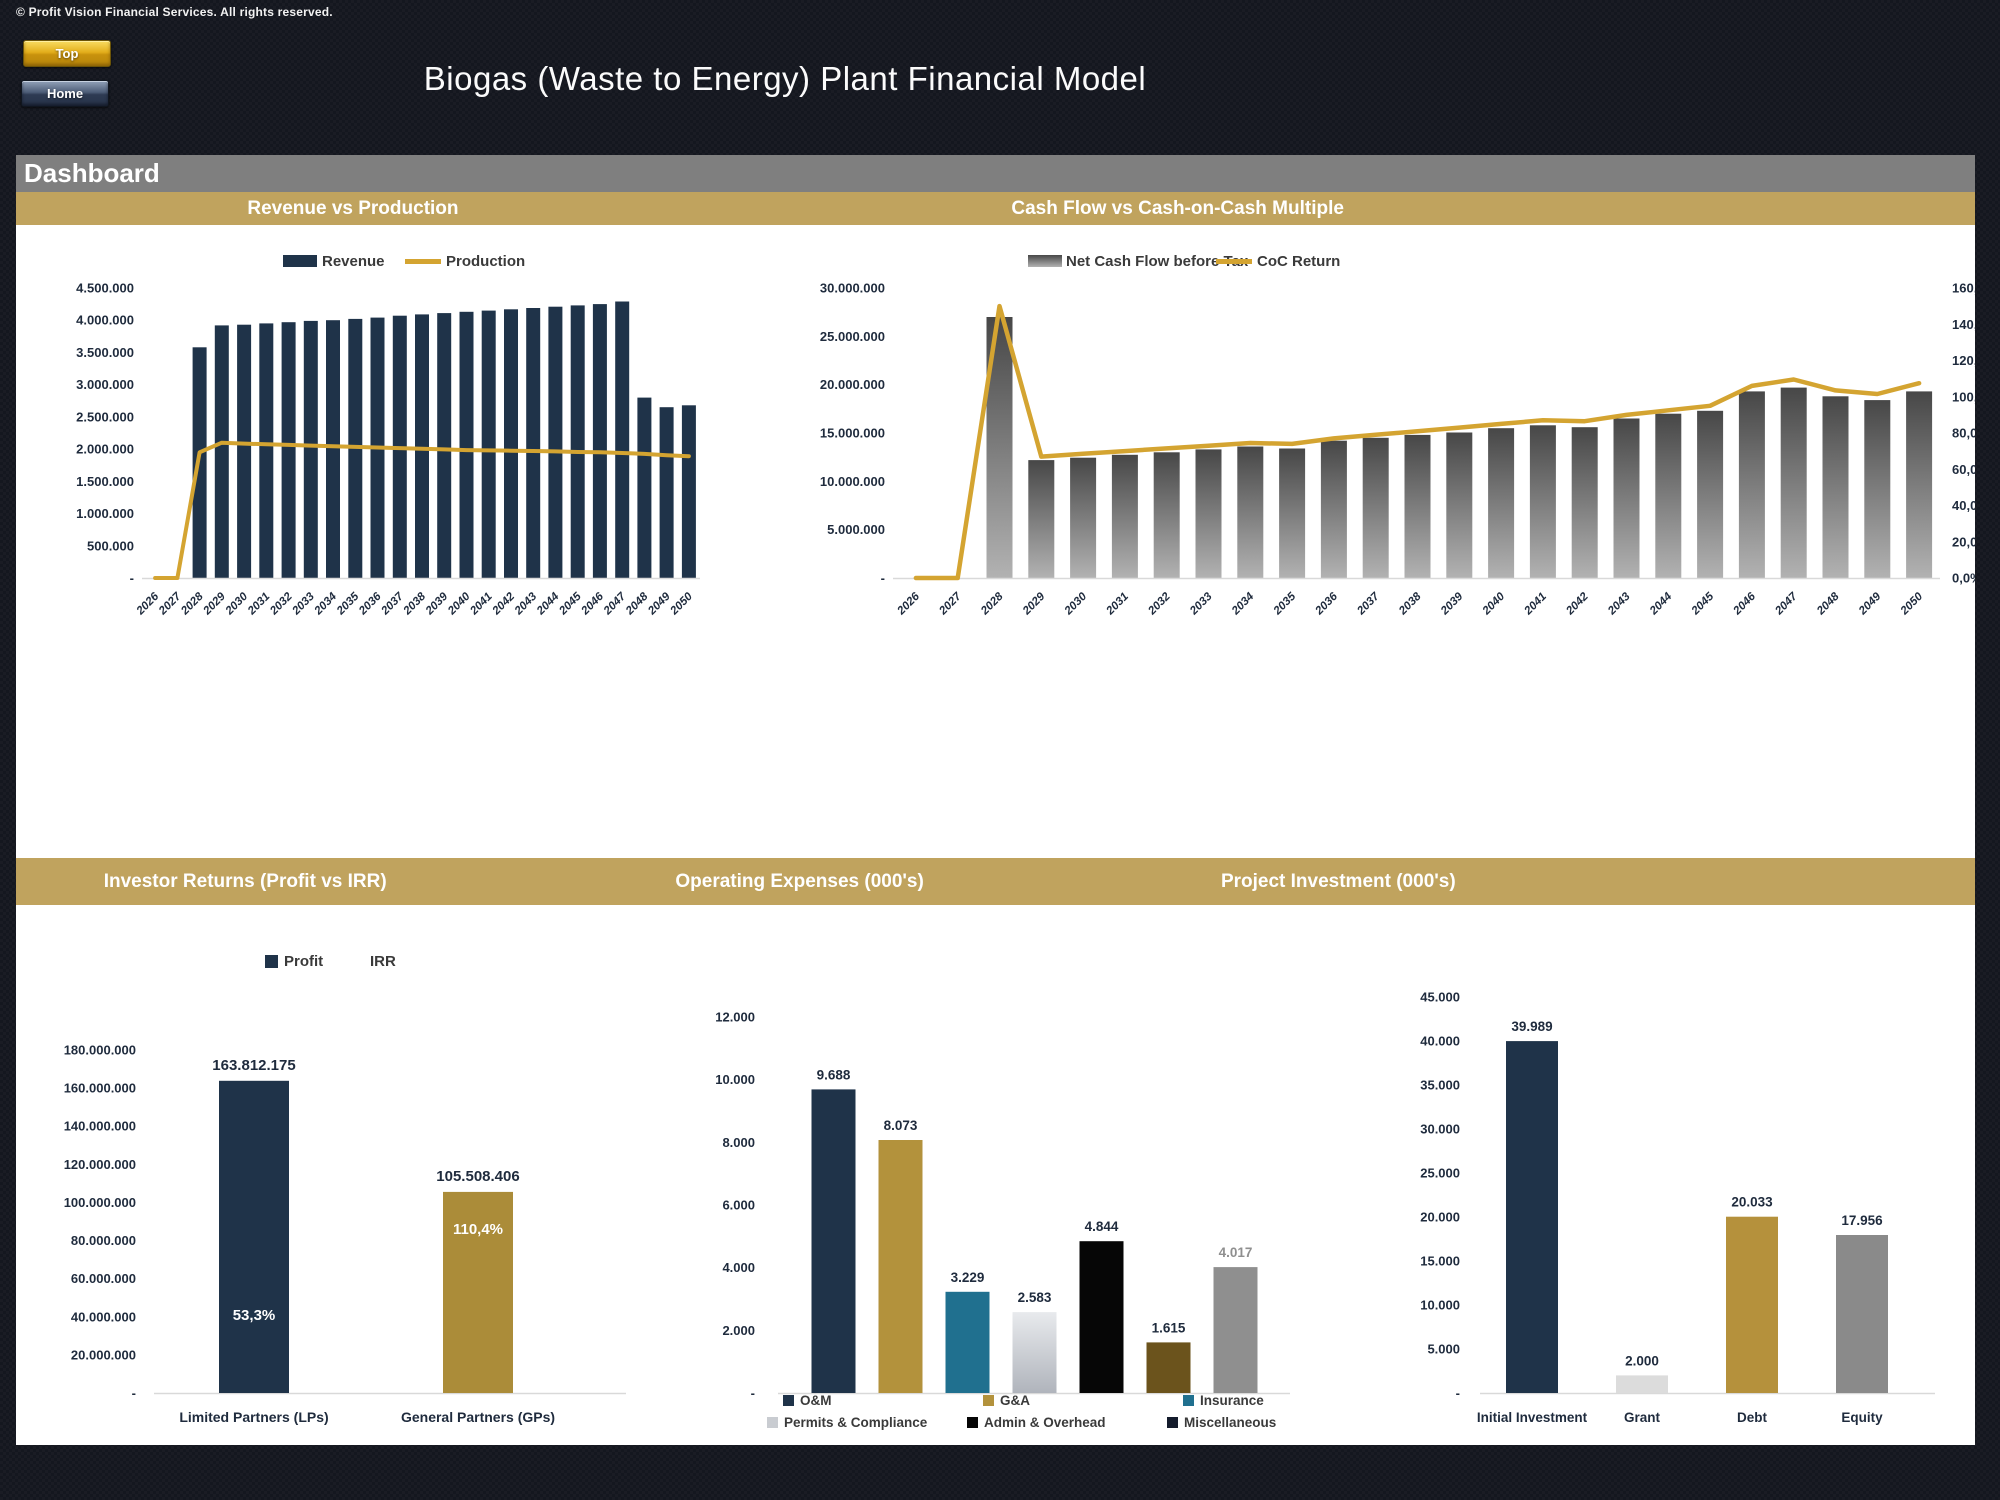 The width and height of the screenshot is (2000, 1500). Describe the element at coordinates (1963, 469) in the screenshot. I see `svg-text: 60,0%` at that location.